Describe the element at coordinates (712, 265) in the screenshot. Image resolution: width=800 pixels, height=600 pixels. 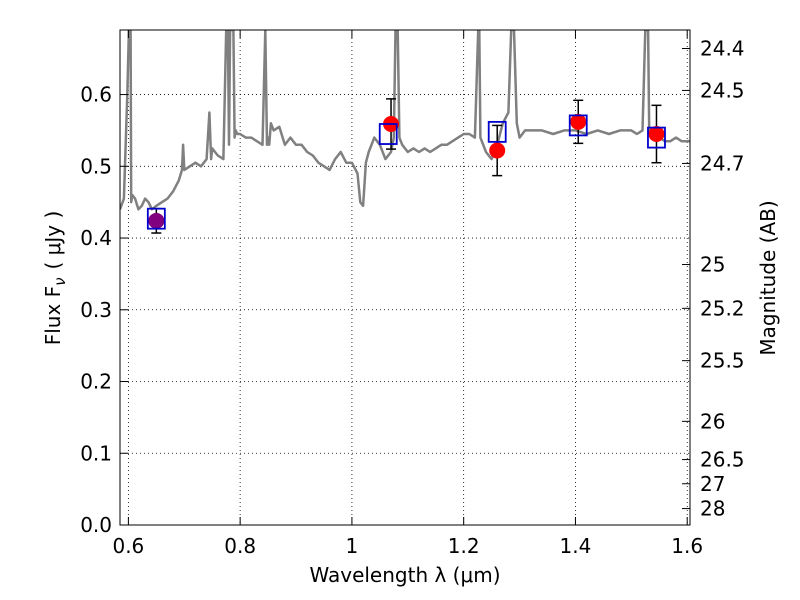
I see `right-tick-label: 25` at that location.